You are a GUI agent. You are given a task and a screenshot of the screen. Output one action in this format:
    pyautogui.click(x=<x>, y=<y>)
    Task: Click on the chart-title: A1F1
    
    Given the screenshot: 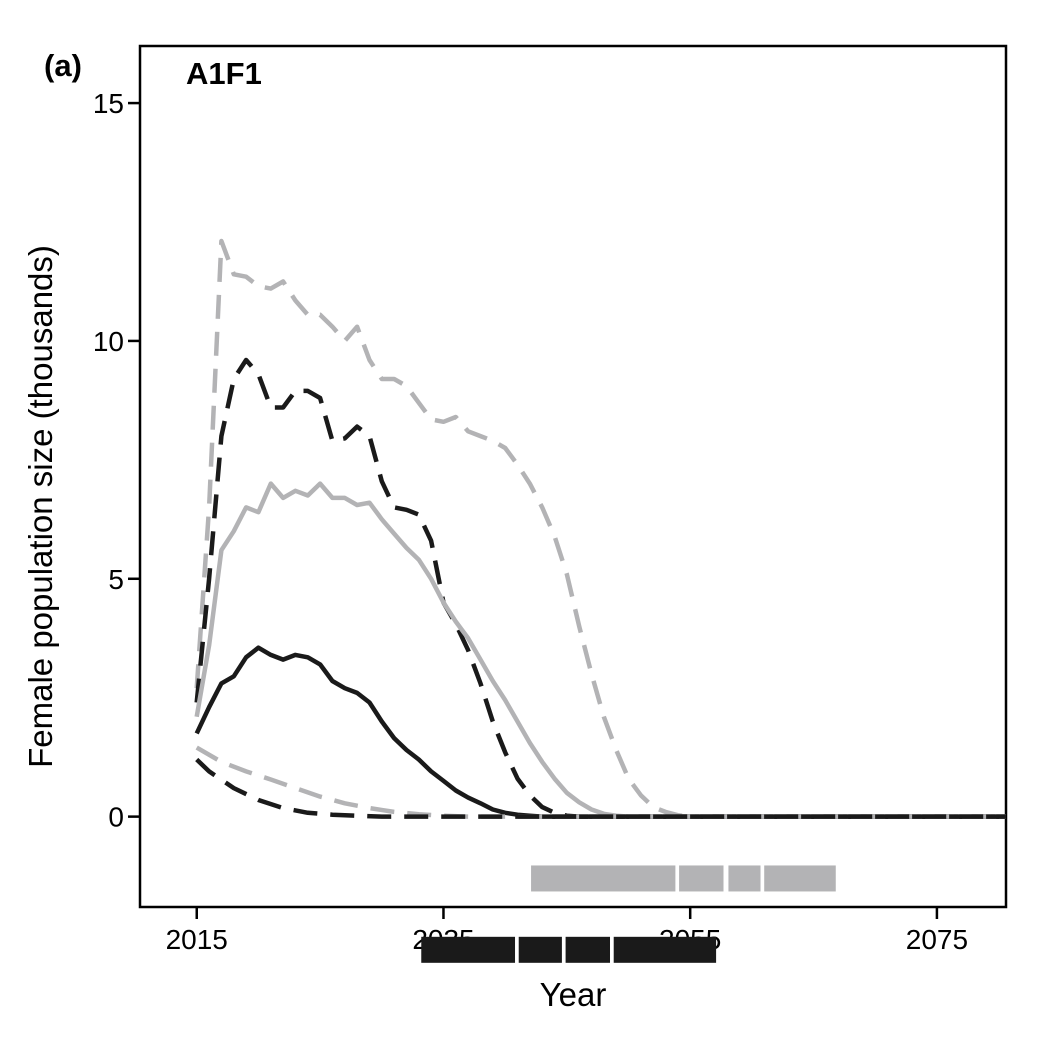 What is the action you would take?
    pyautogui.click(x=224, y=73)
    